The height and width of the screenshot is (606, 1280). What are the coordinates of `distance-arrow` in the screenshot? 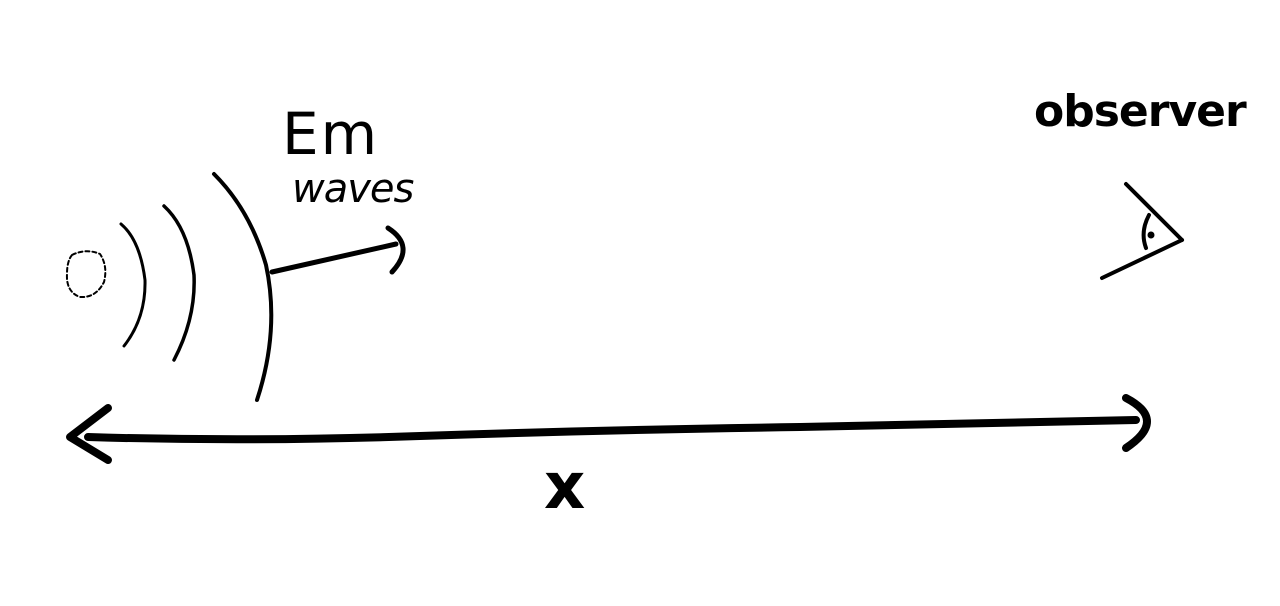 It's located at (608, 429).